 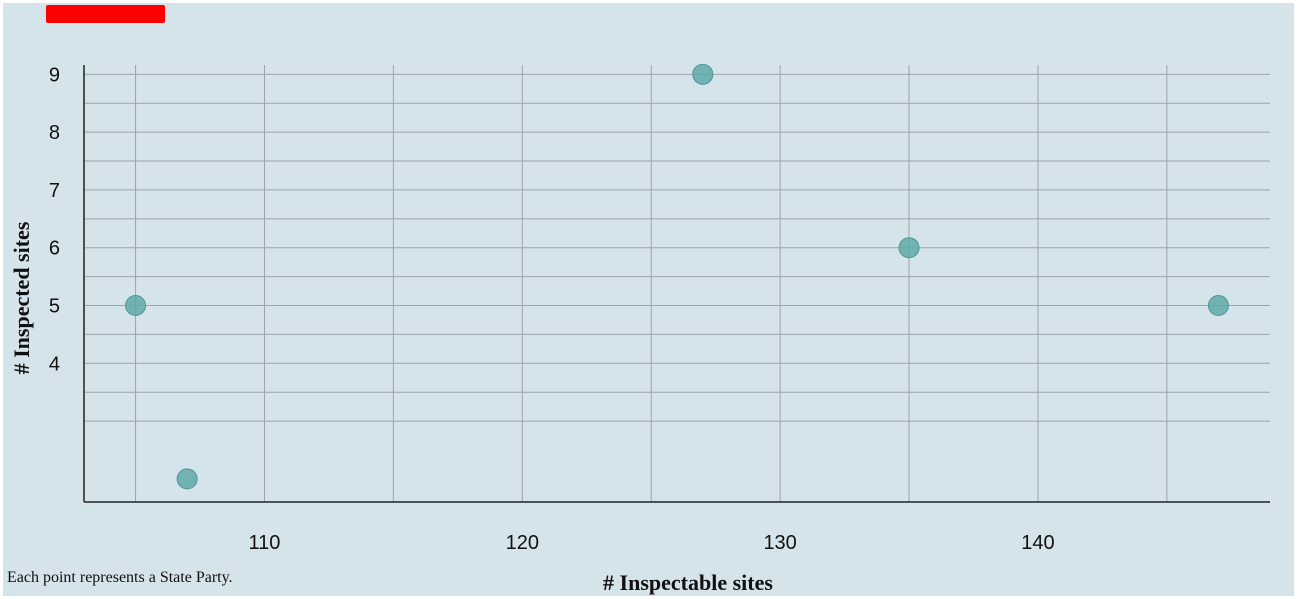 What do you see at coordinates (1037, 543) in the screenshot?
I see `x-tick-label: 140` at bounding box center [1037, 543].